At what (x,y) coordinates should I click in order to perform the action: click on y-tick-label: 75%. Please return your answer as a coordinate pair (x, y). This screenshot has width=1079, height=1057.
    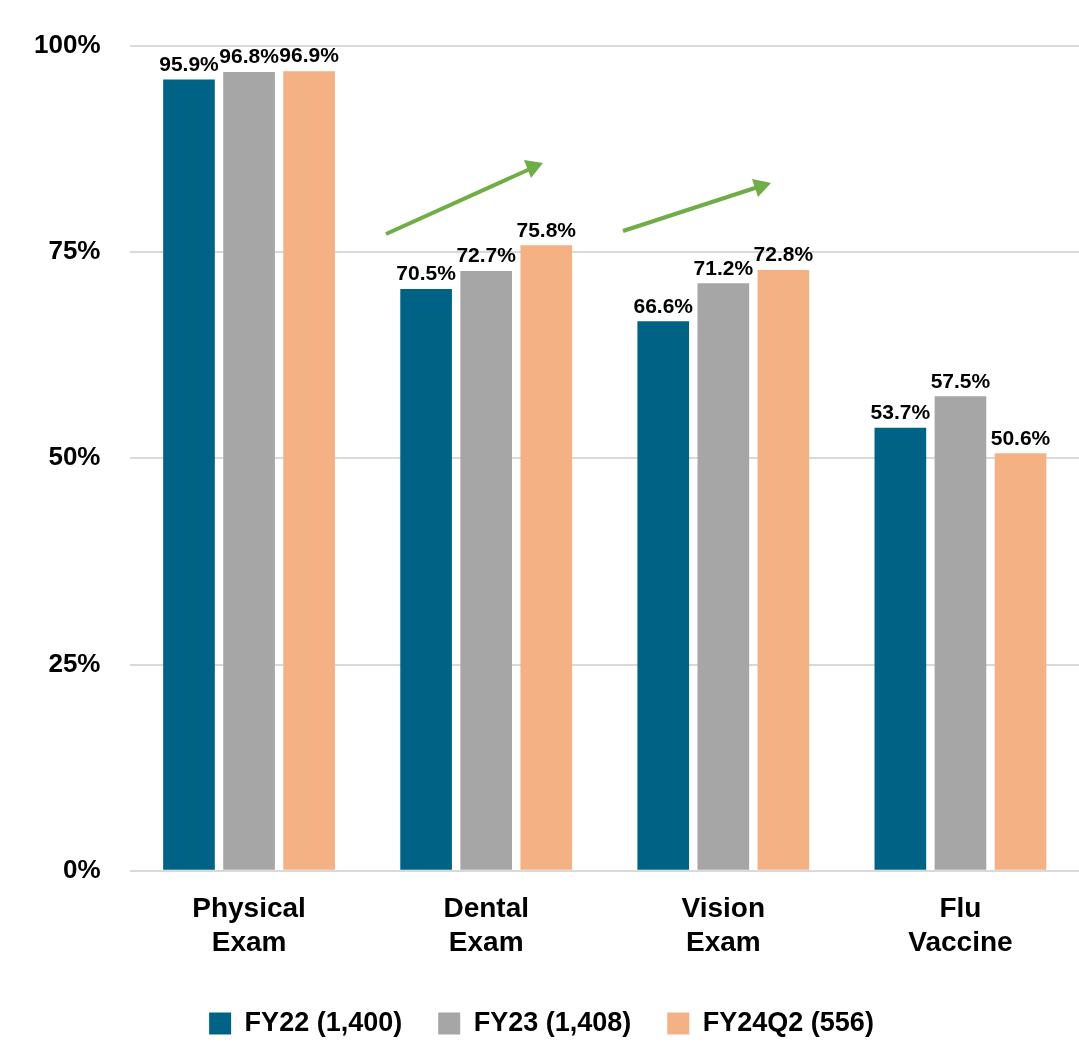
    Looking at the image, I should click on (74, 250).